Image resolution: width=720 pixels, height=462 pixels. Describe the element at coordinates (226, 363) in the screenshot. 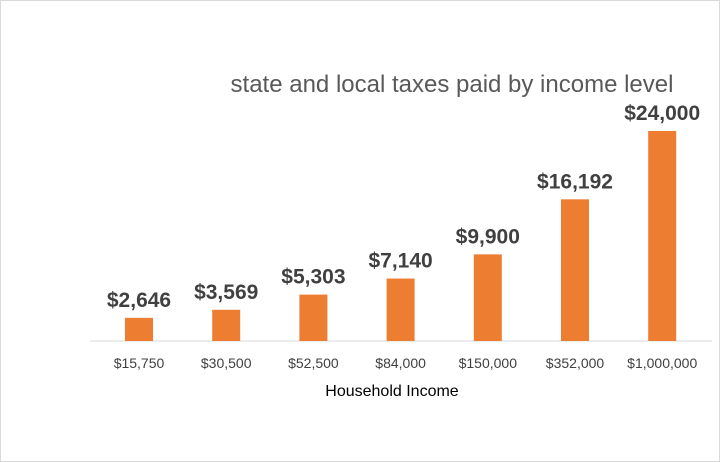

I see `x-tick-label-1: $30,500` at that location.